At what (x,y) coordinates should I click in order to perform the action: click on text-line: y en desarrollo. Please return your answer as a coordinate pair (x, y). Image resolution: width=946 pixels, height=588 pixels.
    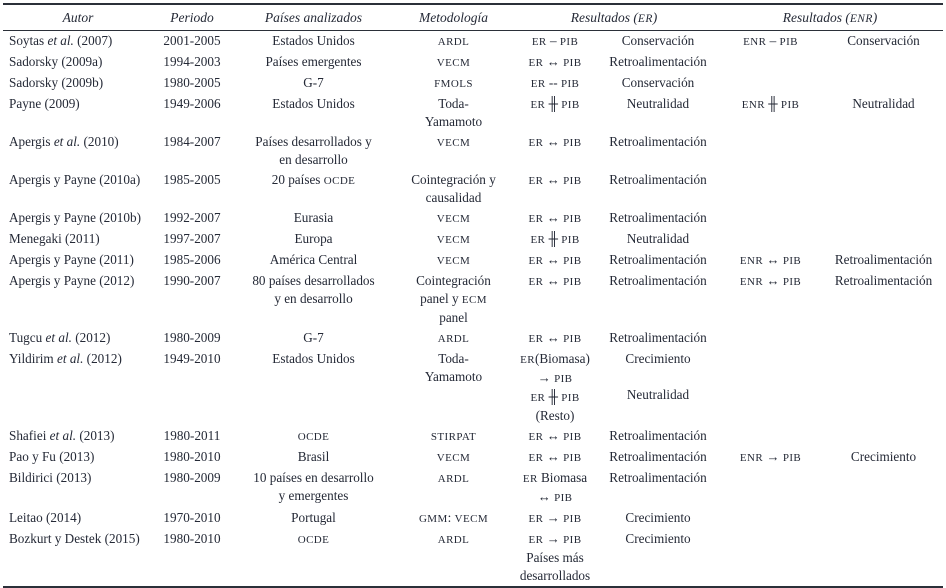
    Looking at the image, I should click on (313, 298).